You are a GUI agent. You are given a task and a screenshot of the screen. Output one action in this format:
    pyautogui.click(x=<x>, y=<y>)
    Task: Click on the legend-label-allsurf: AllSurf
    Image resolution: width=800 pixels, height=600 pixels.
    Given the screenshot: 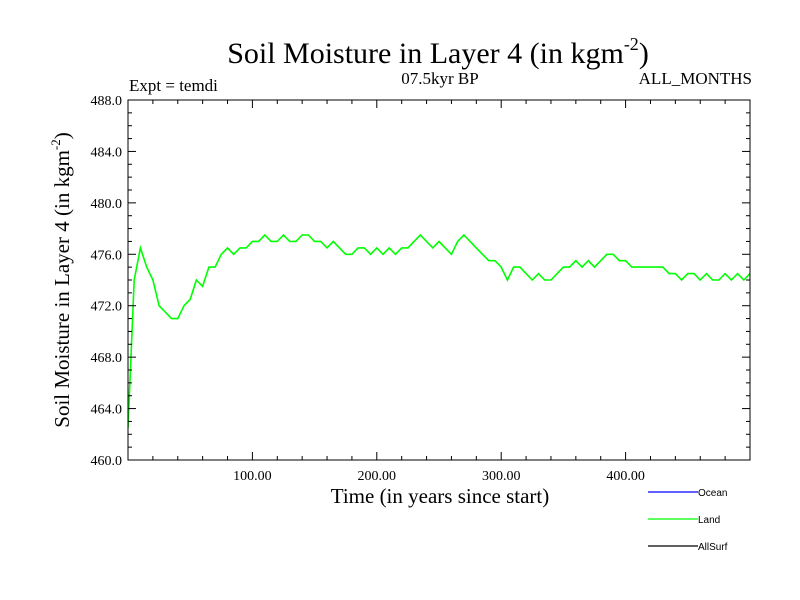 What is the action you would take?
    pyautogui.click(x=713, y=547)
    